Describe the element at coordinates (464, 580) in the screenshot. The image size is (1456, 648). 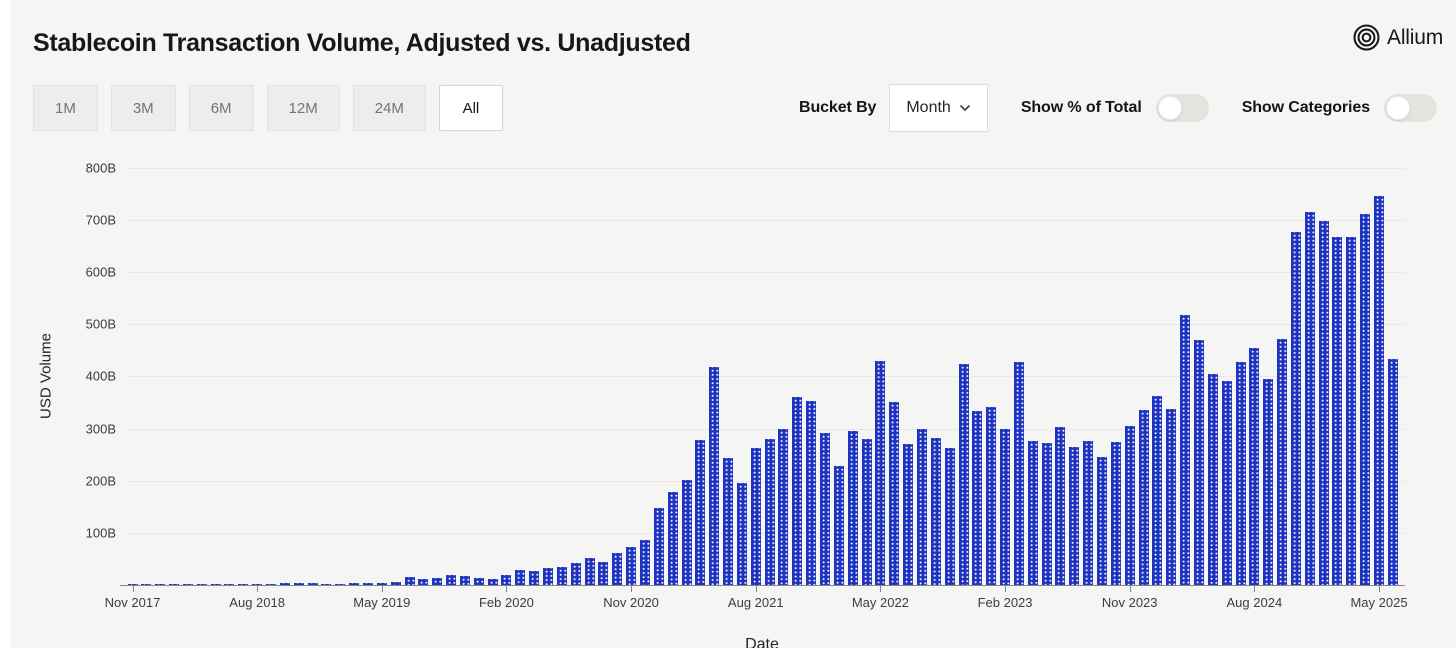
I see `bar-nov-2019` at that location.